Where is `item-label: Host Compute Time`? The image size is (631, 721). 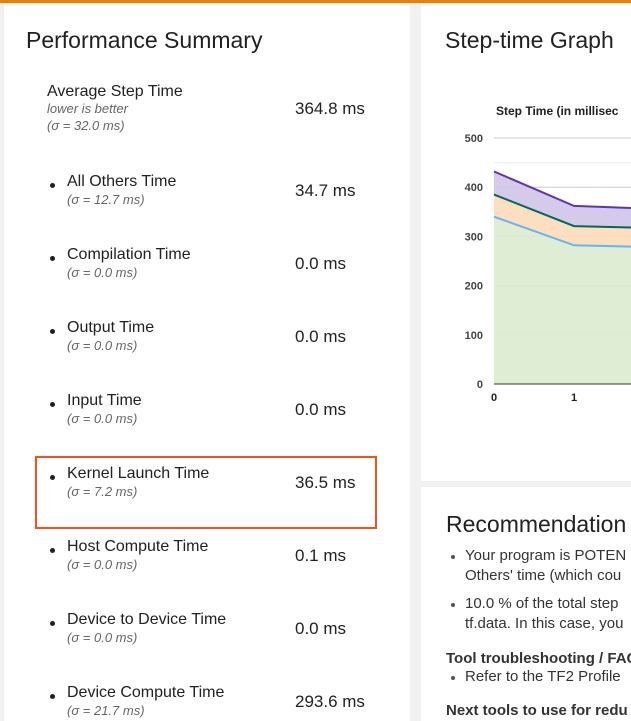 item-label: Host Compute Time is located at coordinates (138, 546).